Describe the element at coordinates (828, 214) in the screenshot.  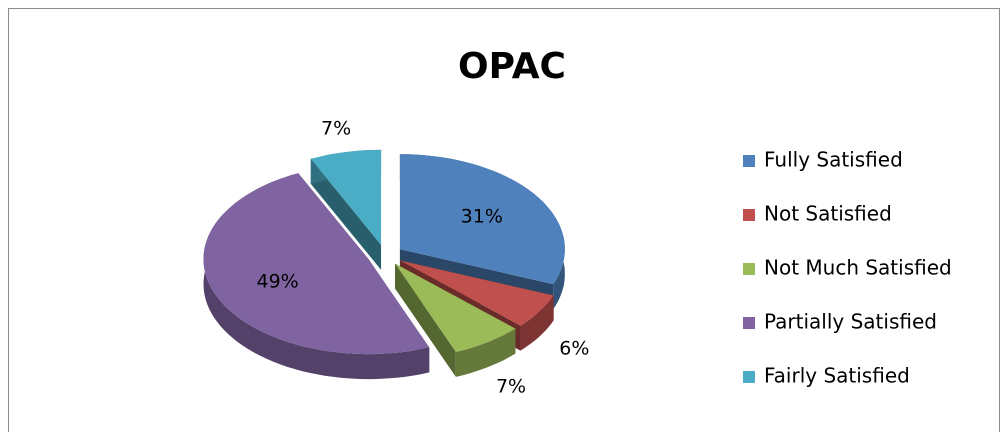
I see `legend-label: Not Satisfied` at that location.